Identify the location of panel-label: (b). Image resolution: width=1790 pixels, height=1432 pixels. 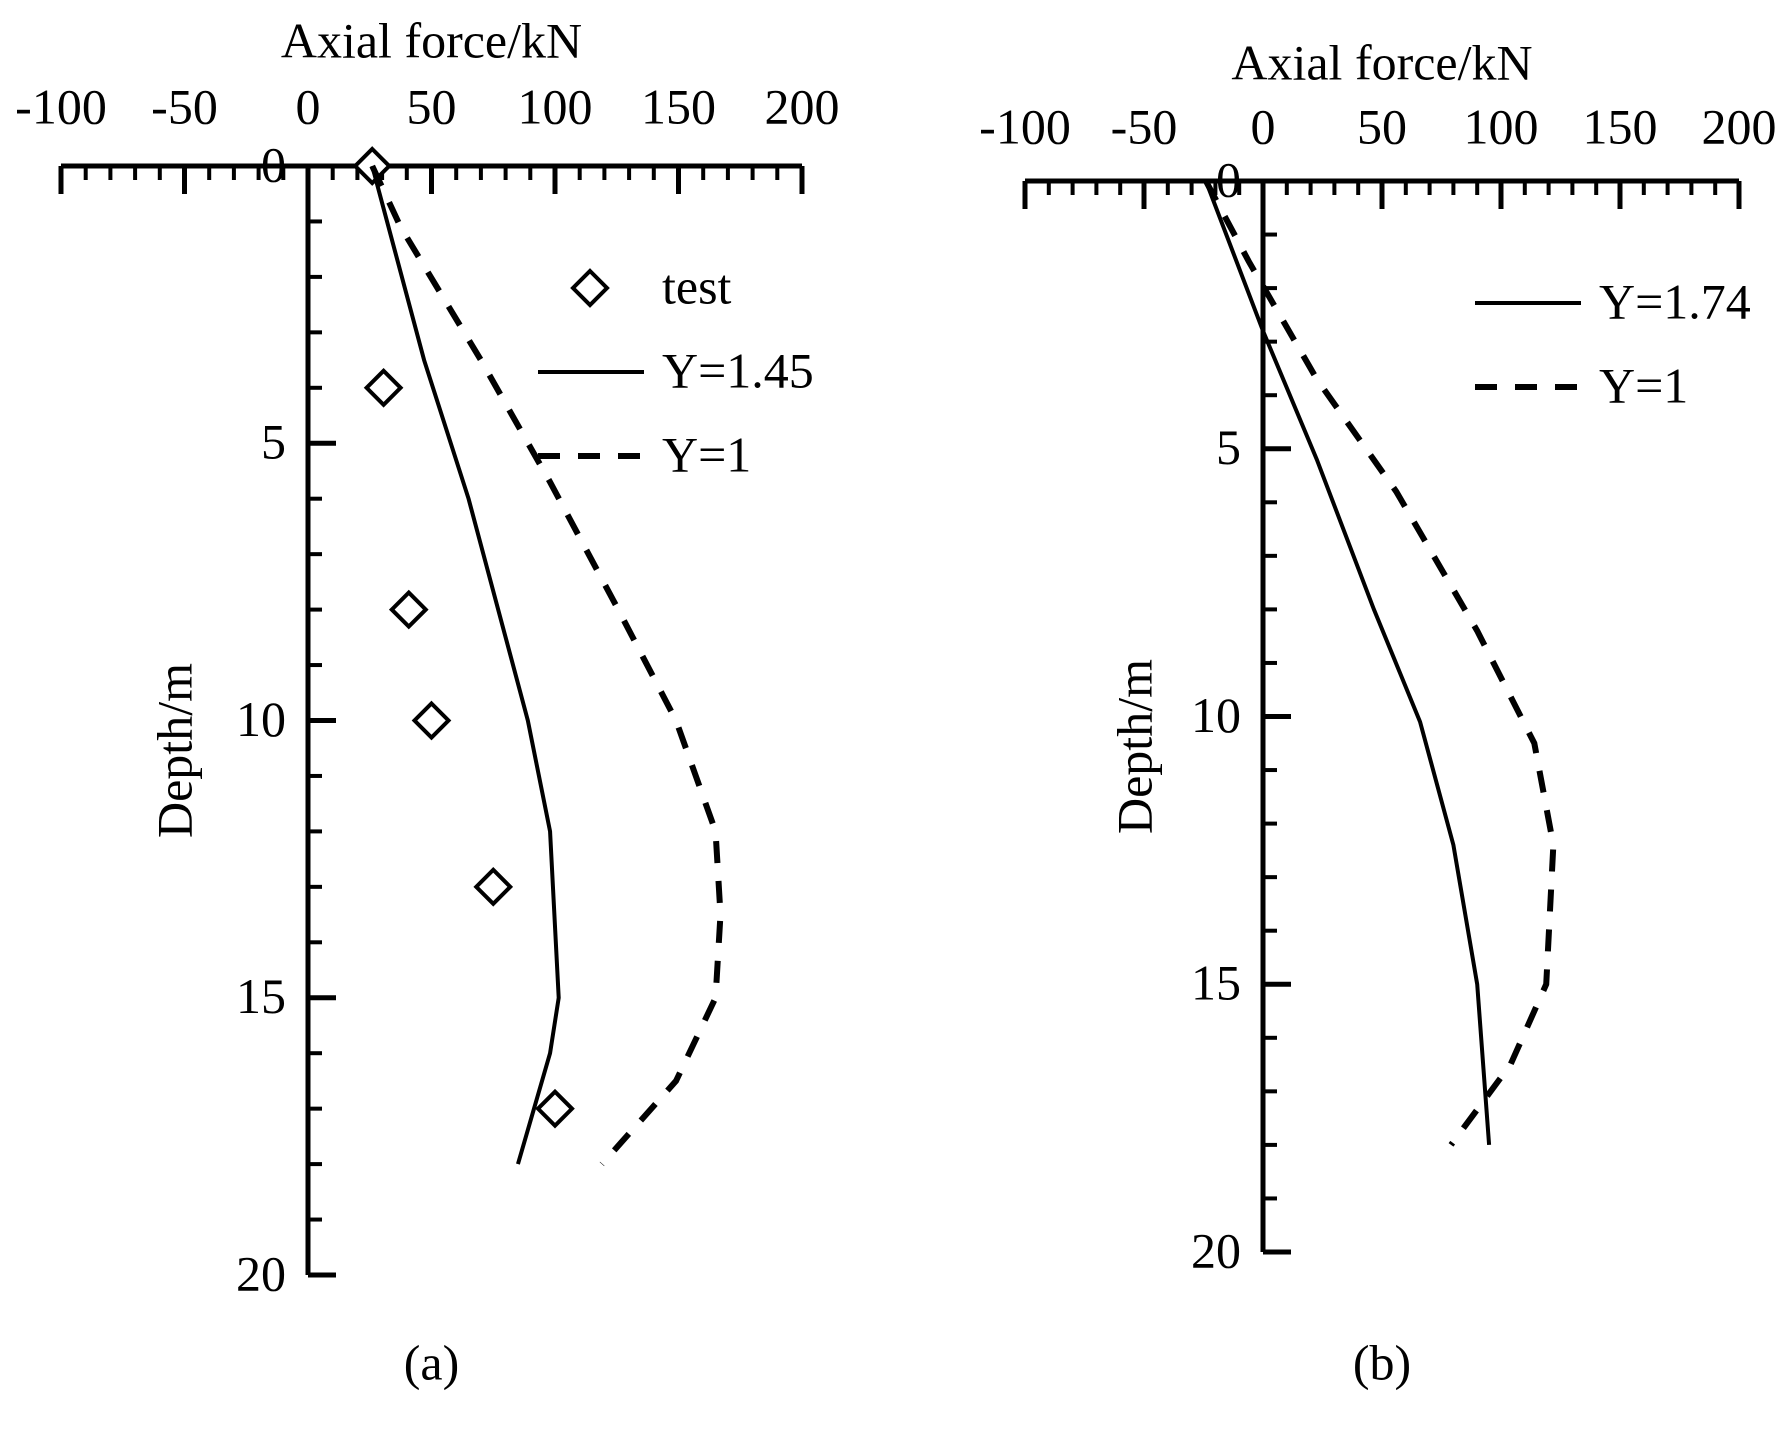
(1382, 1362).